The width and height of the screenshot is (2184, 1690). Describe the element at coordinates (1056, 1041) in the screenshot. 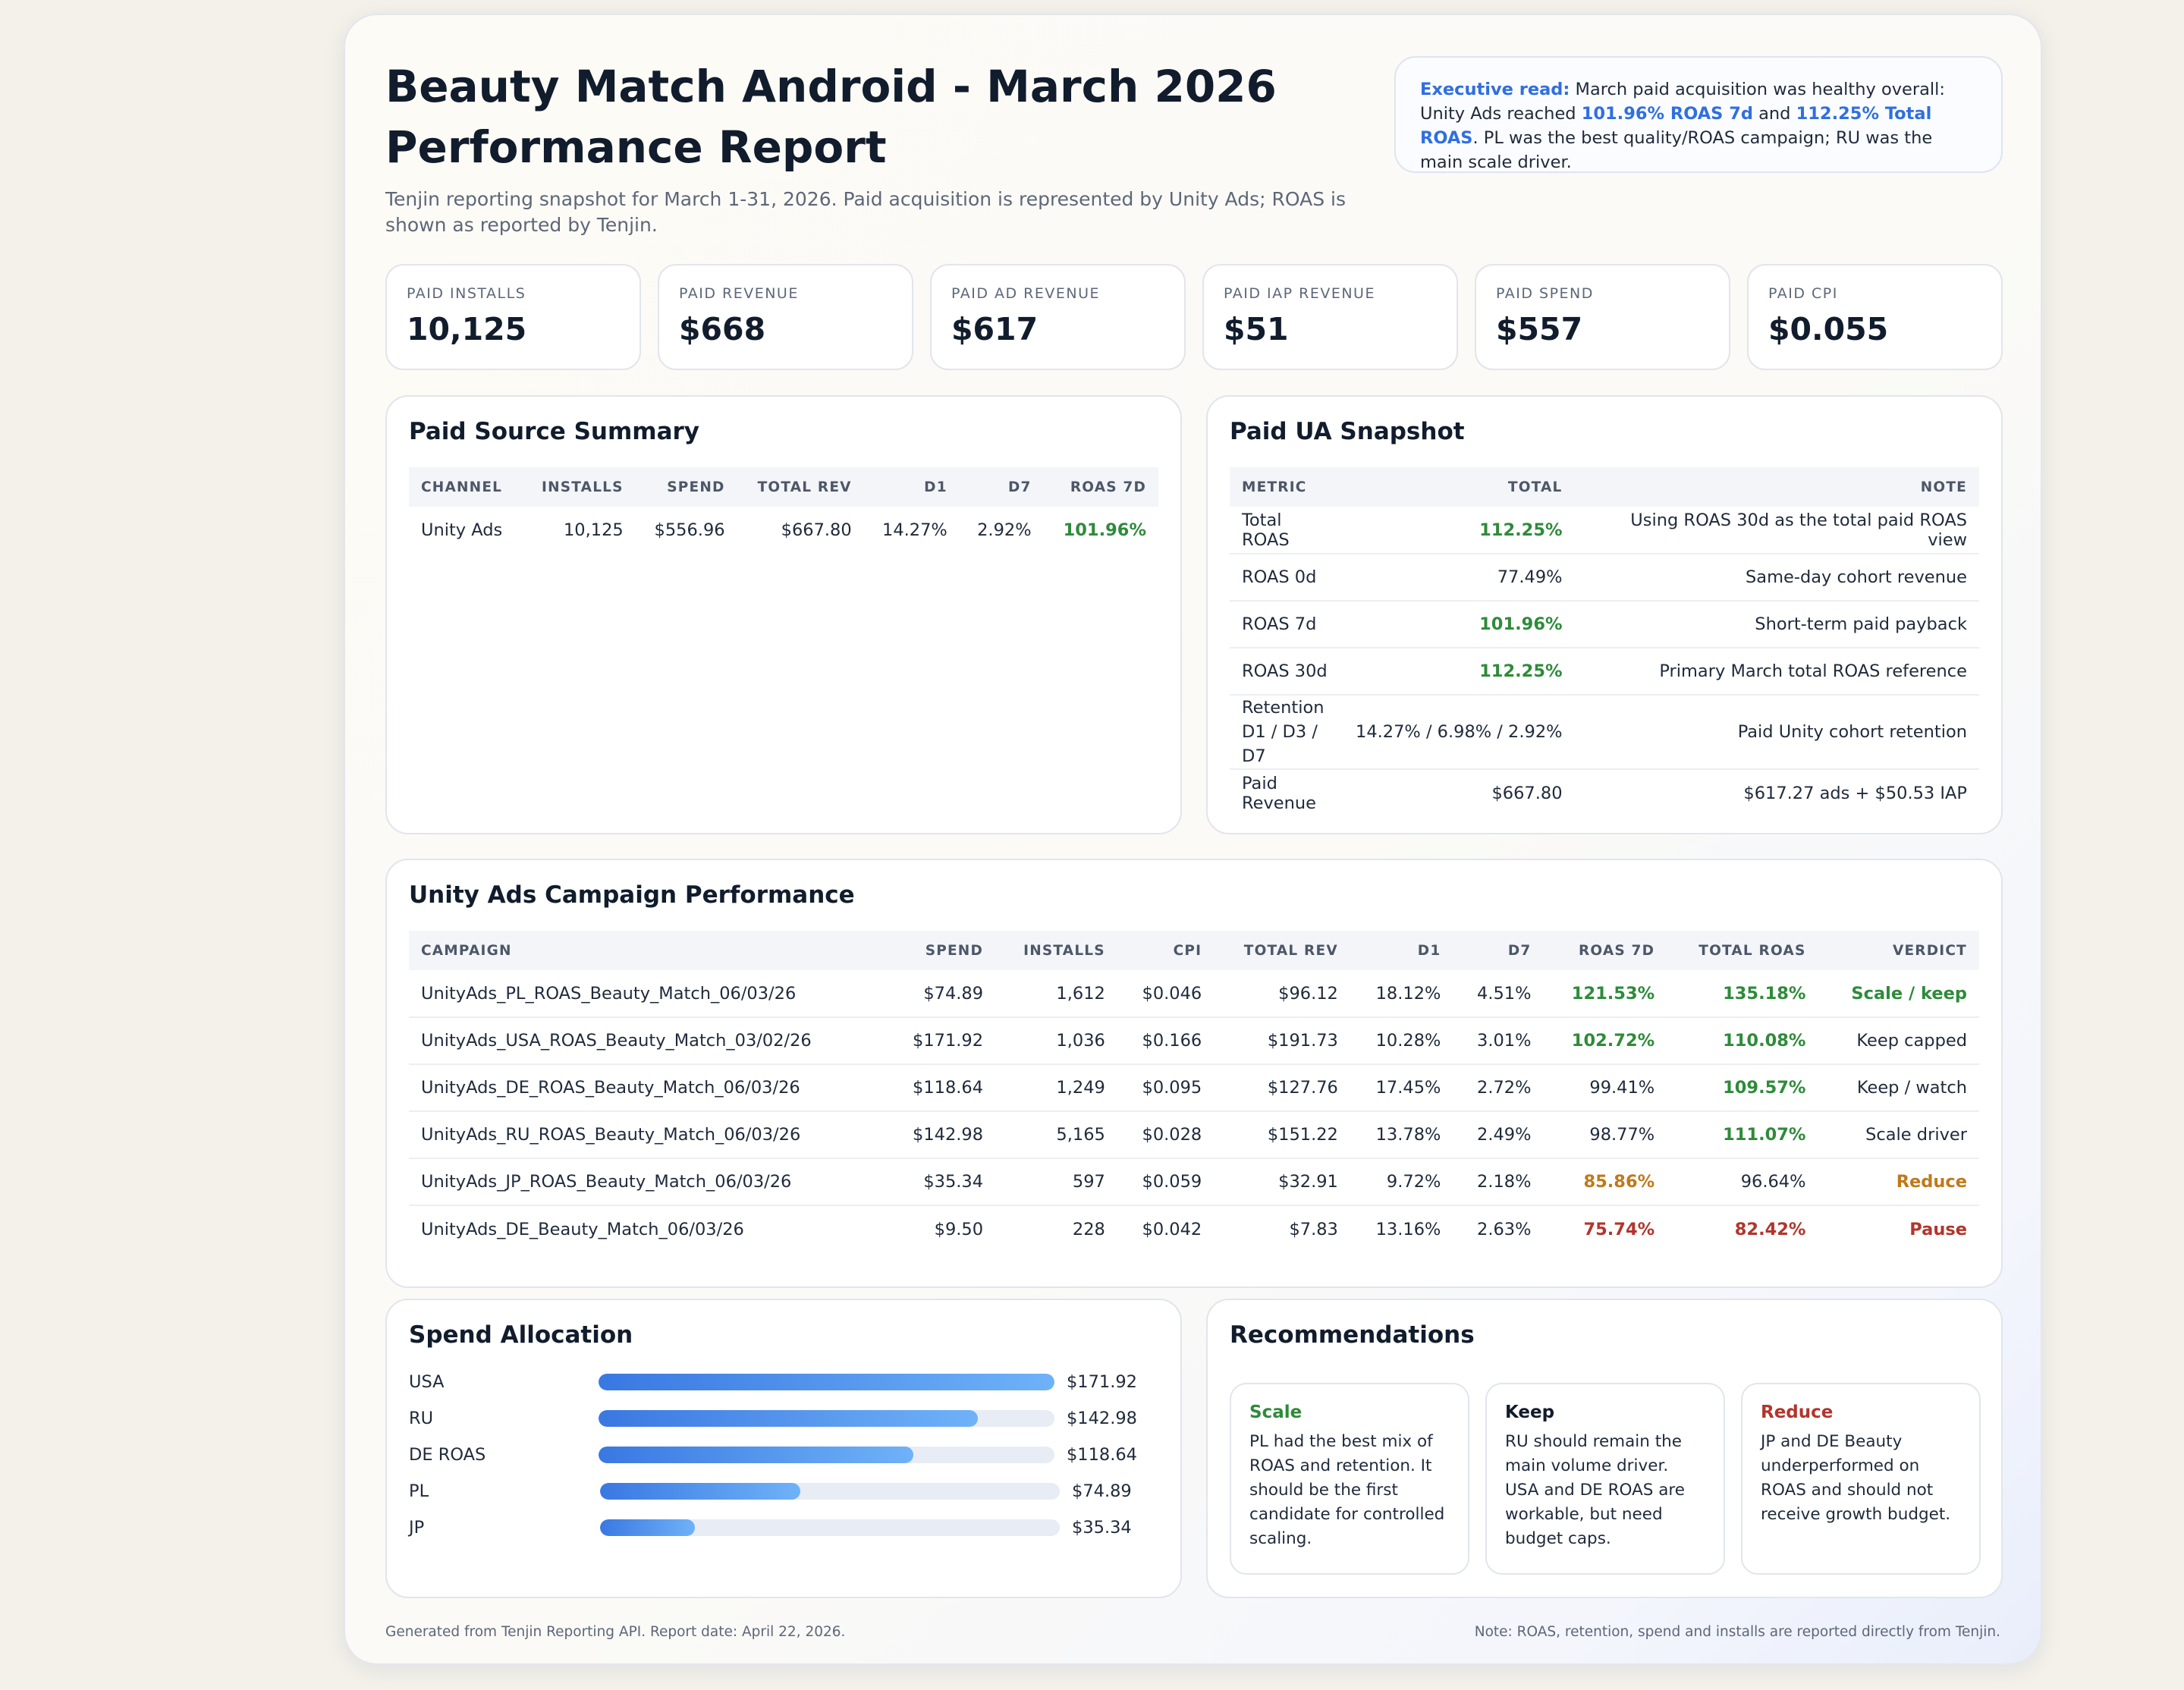

I see `cell-installs: 1,036` at that location.